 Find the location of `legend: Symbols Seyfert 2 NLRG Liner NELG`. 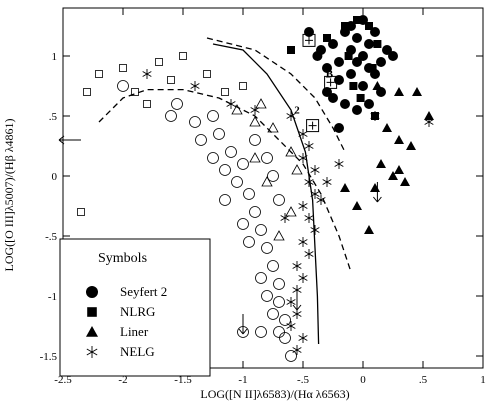

legend: Symbols Seyfert 2 NLRG Liner NELG is located at coordinates (135, 307).